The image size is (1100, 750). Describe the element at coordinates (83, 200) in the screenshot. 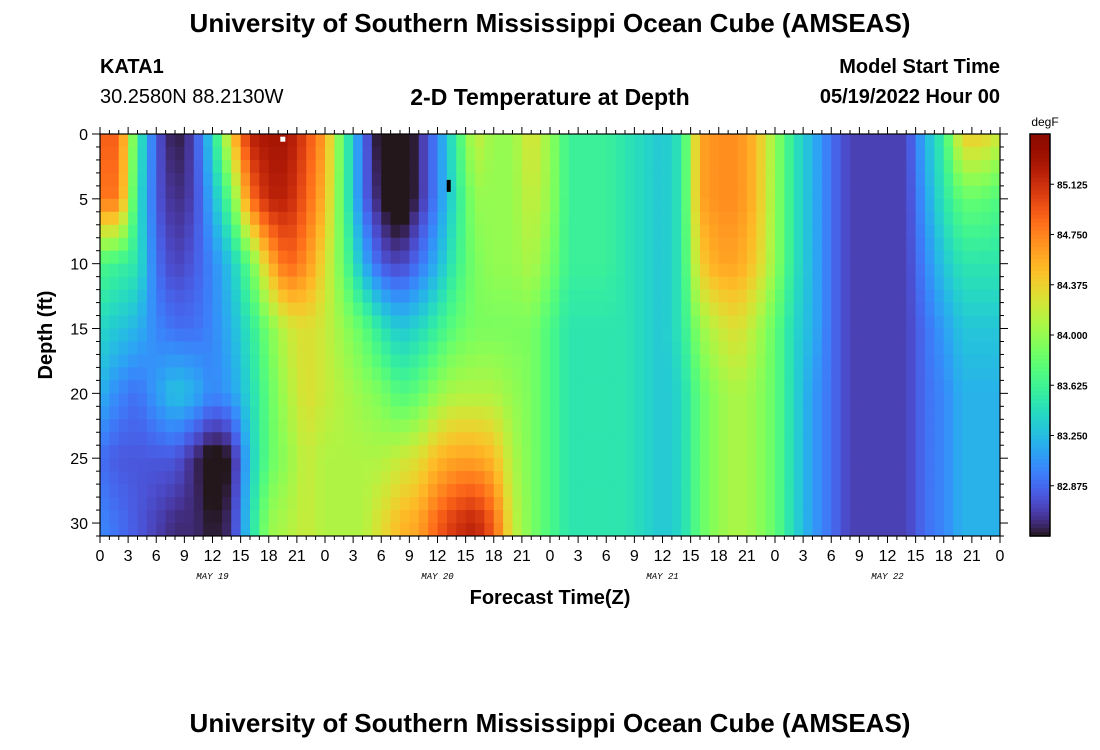

I see `y-tick-label: 5` at that location.